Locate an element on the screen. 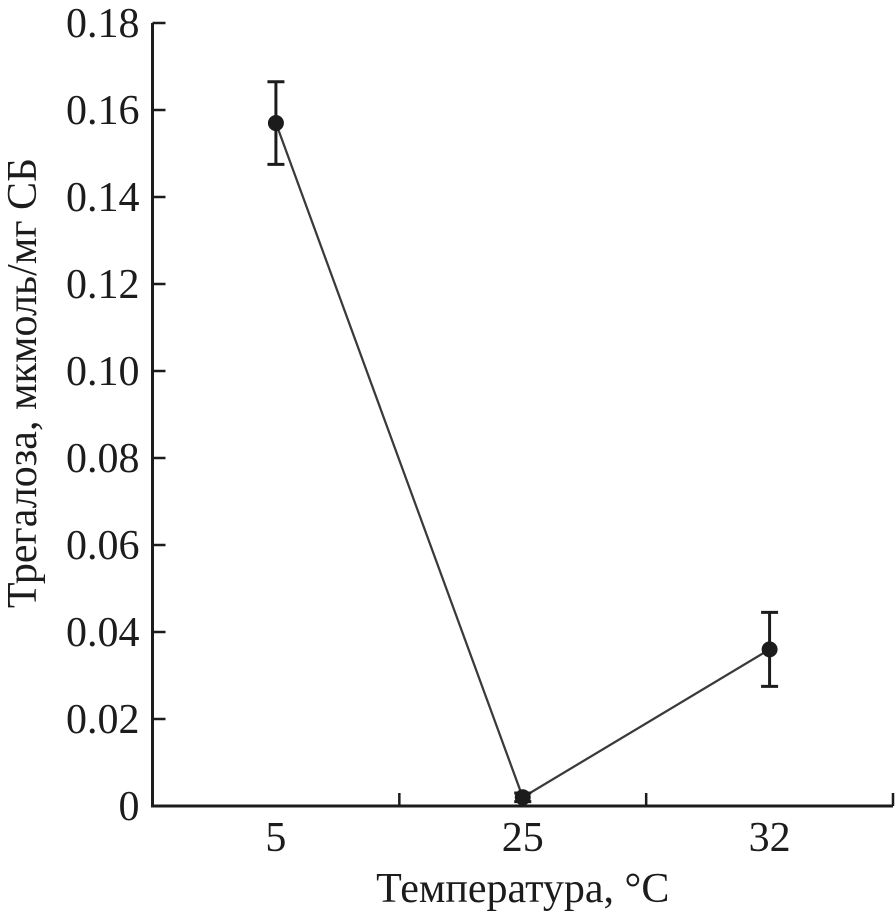 The image size is (895, 916). y-tick-label: 0.14 is located at coordinates (103, 198).